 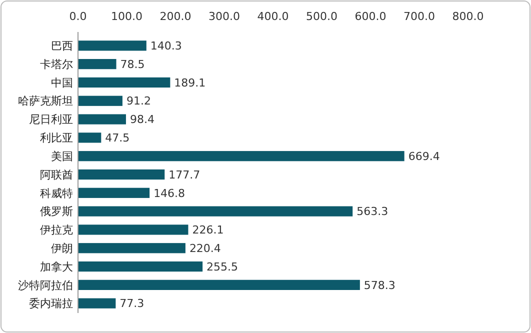 What do you see at coordinates (222, 267) in the screenshot?
I see `data-label: 255.5` at bounding box center [222, 267].